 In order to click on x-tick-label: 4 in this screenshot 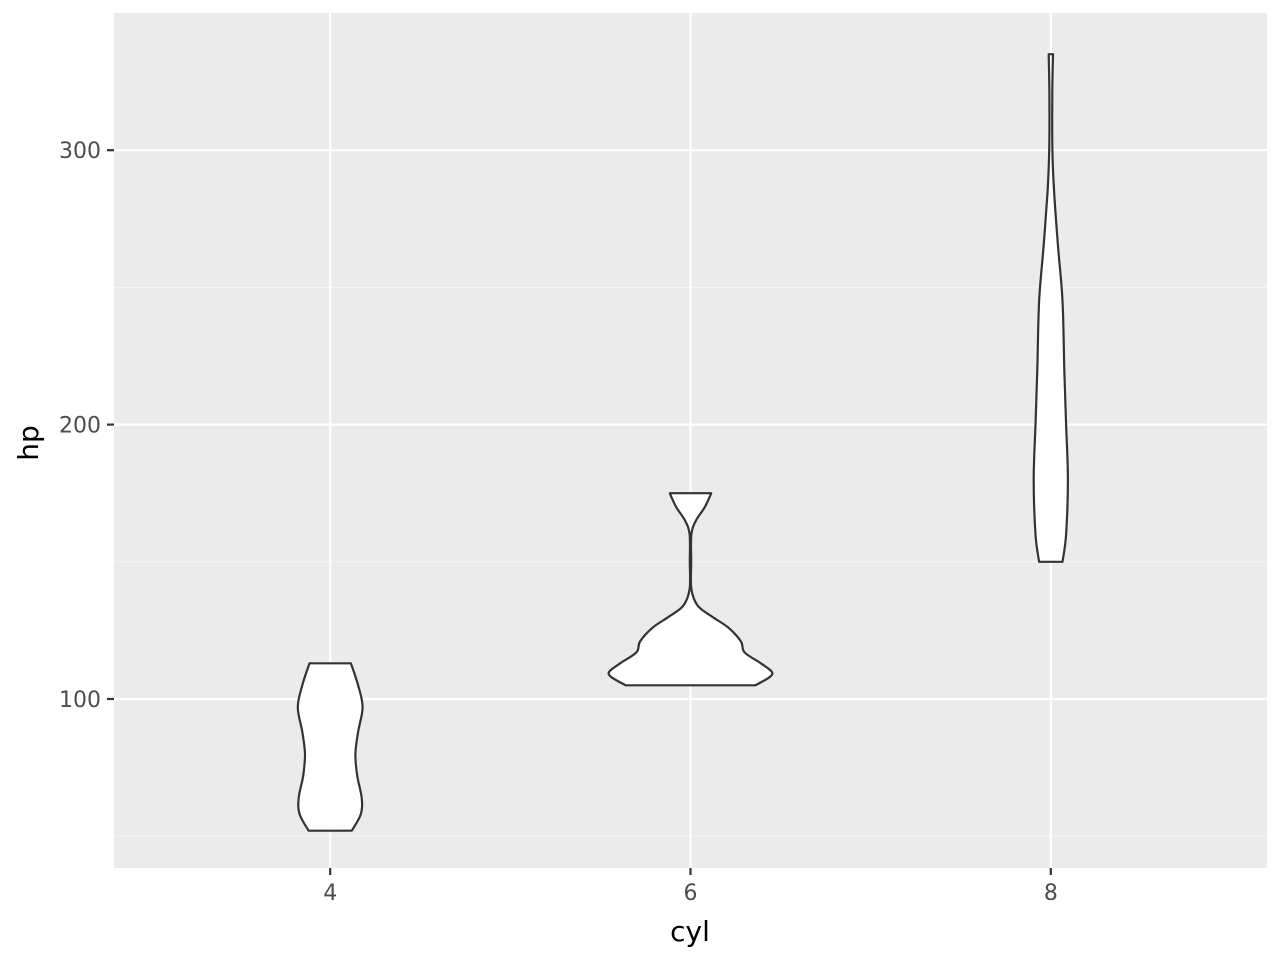, I will do `click(330, 893)`.